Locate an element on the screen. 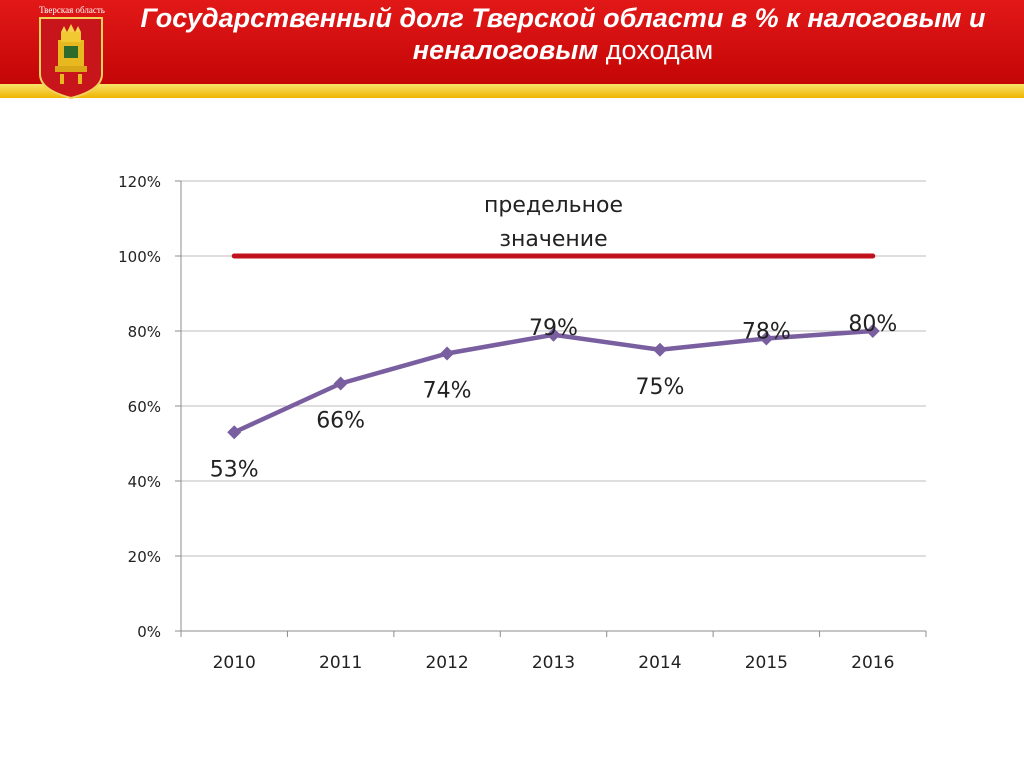 The height and width of the screenshot is (768, 1024). x-tick-label: 2015 is located at coordinates (766, 663).